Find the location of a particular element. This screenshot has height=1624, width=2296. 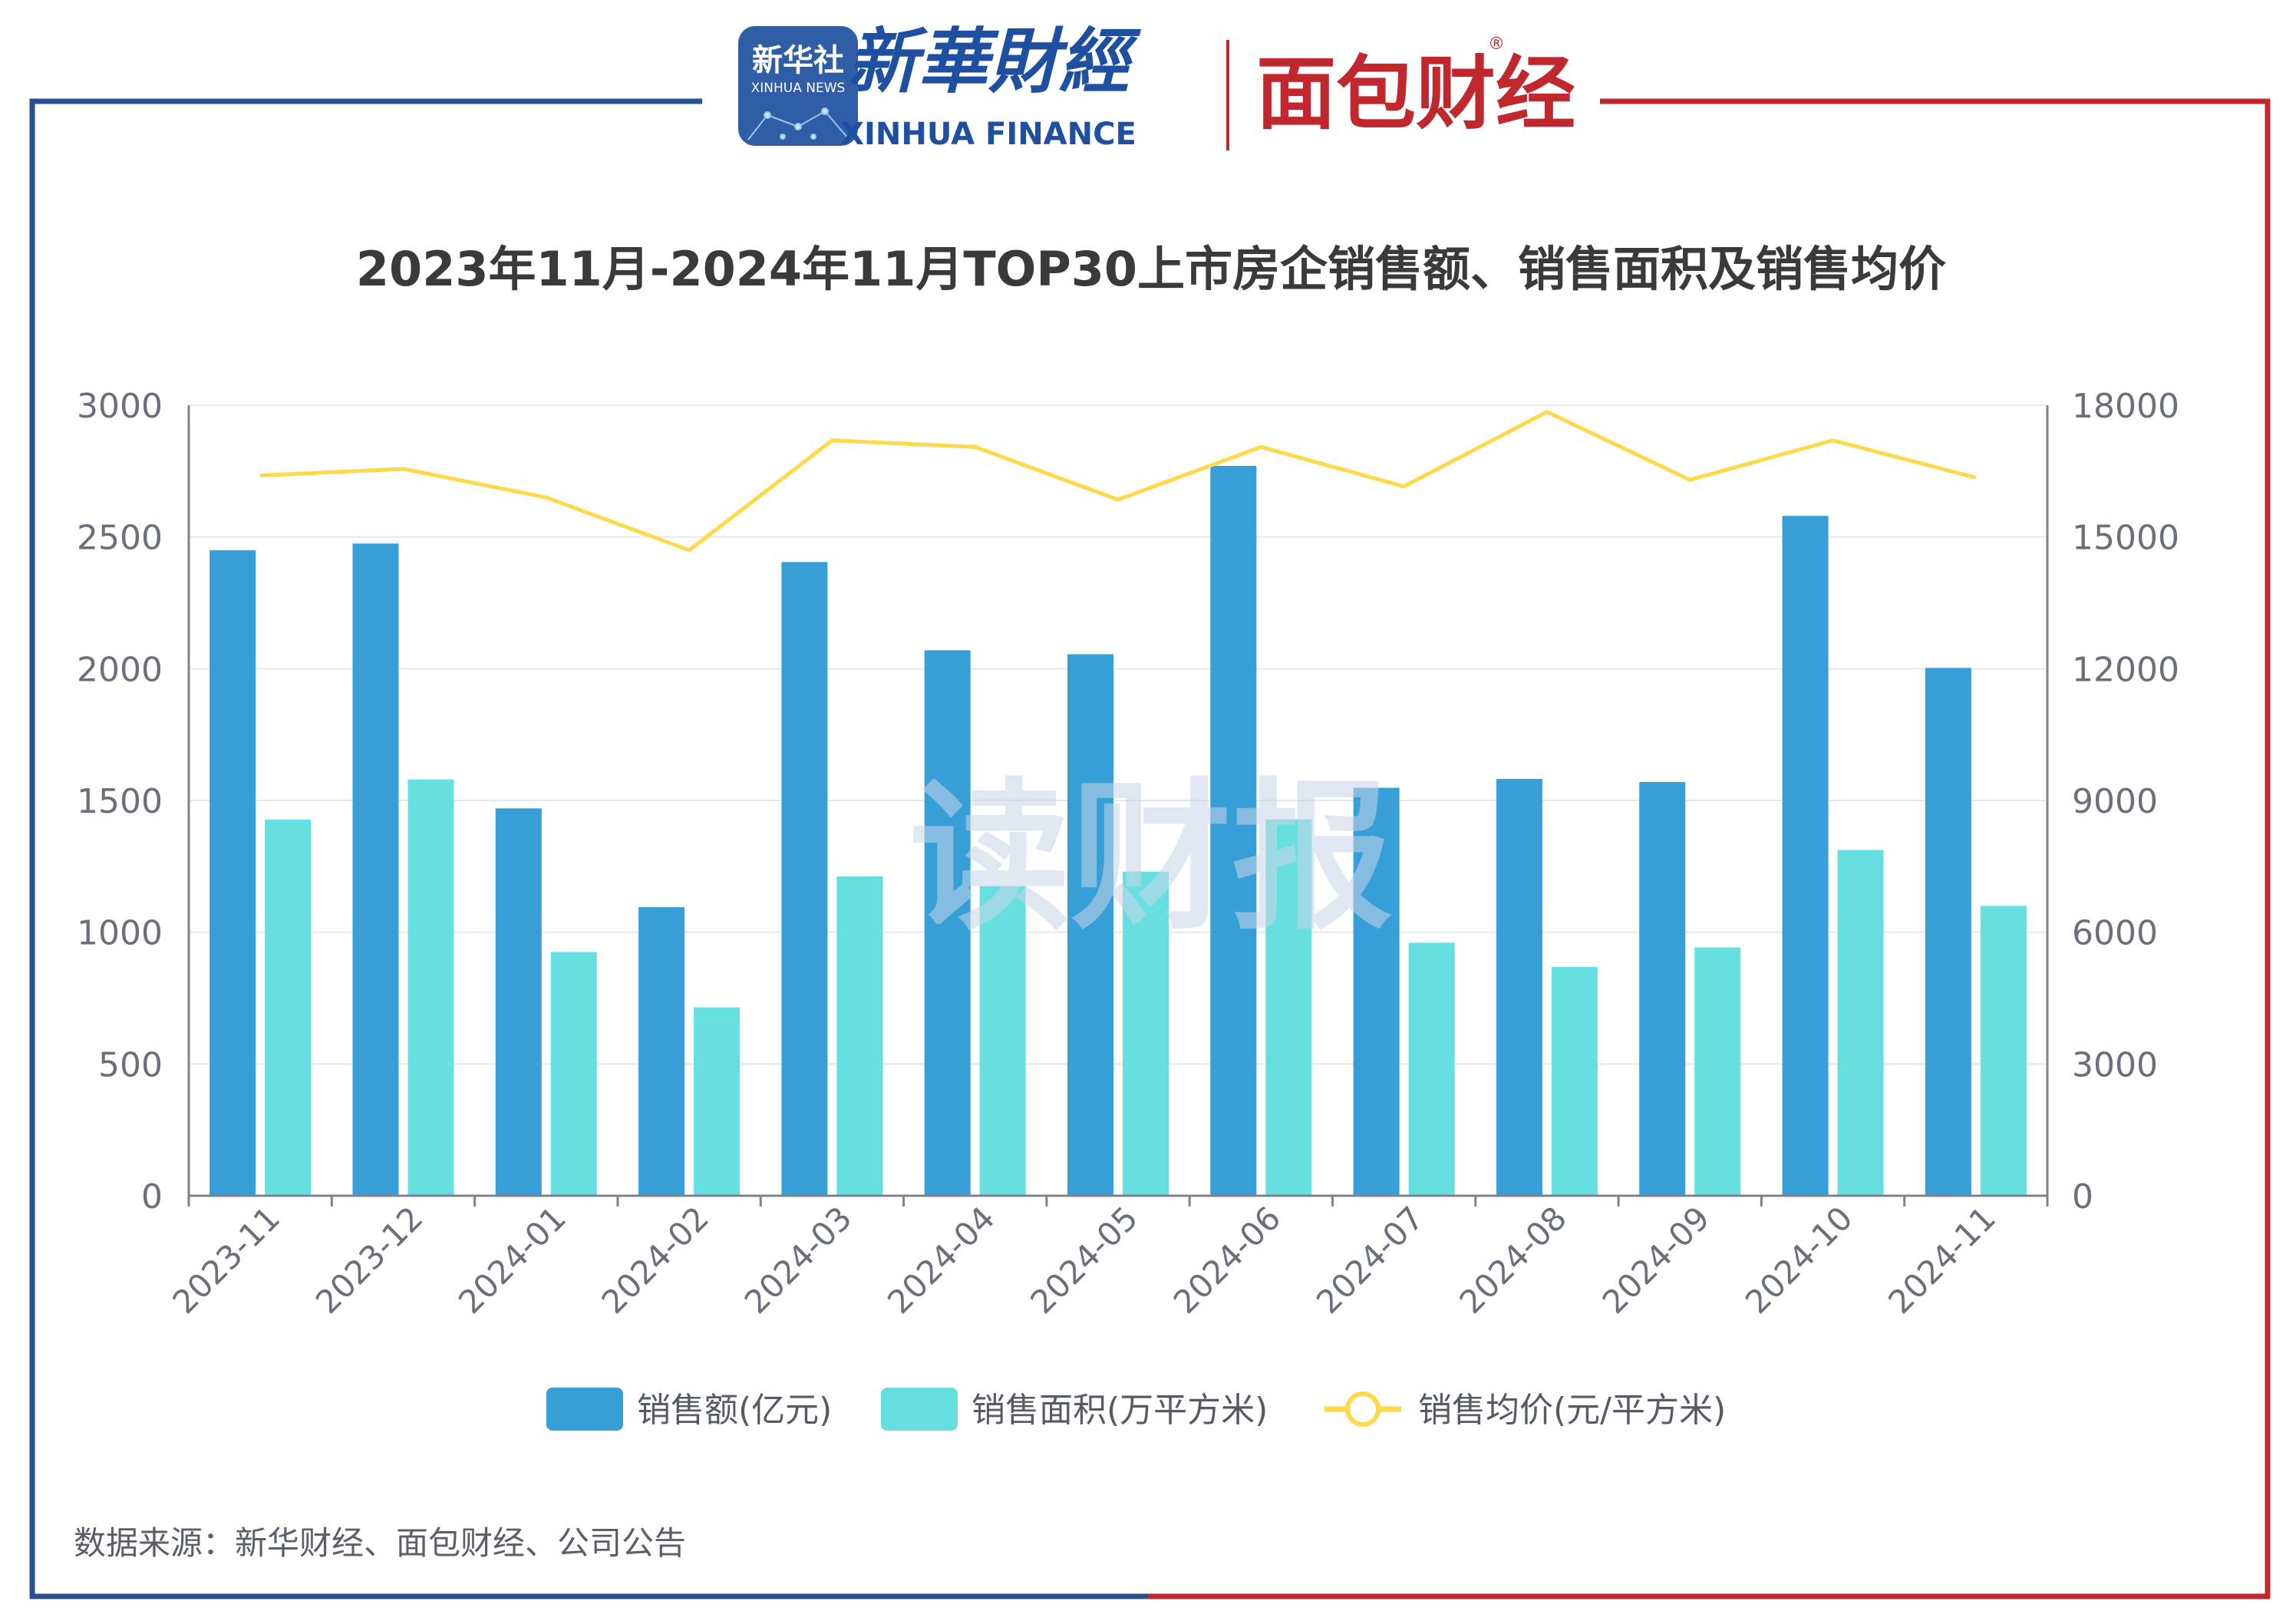

x-tick-label: 2024-03 is located at coordinates (798, 1260).